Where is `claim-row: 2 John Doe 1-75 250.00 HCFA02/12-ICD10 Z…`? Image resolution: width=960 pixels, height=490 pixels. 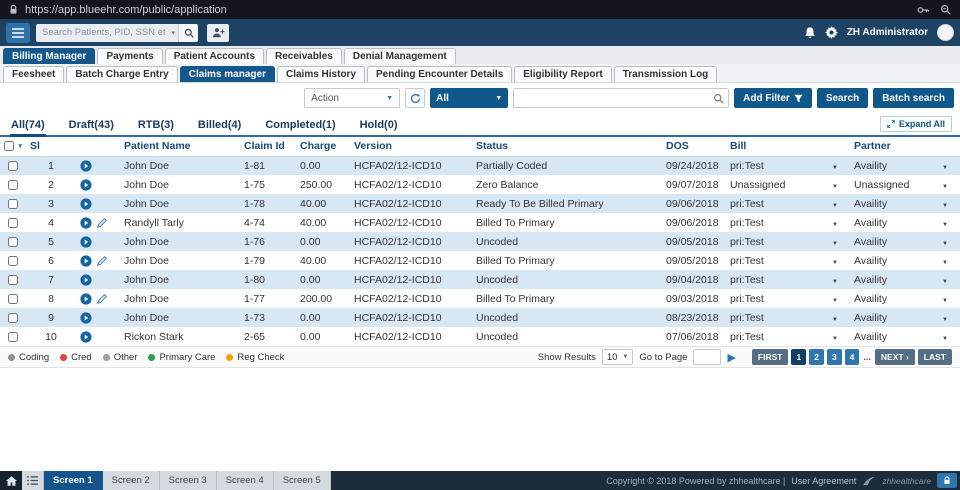 claim-row: 2 John Doe 1-75 250.00 HCFA02/12-ICD10 Z… is located at coordinates (480, 184).